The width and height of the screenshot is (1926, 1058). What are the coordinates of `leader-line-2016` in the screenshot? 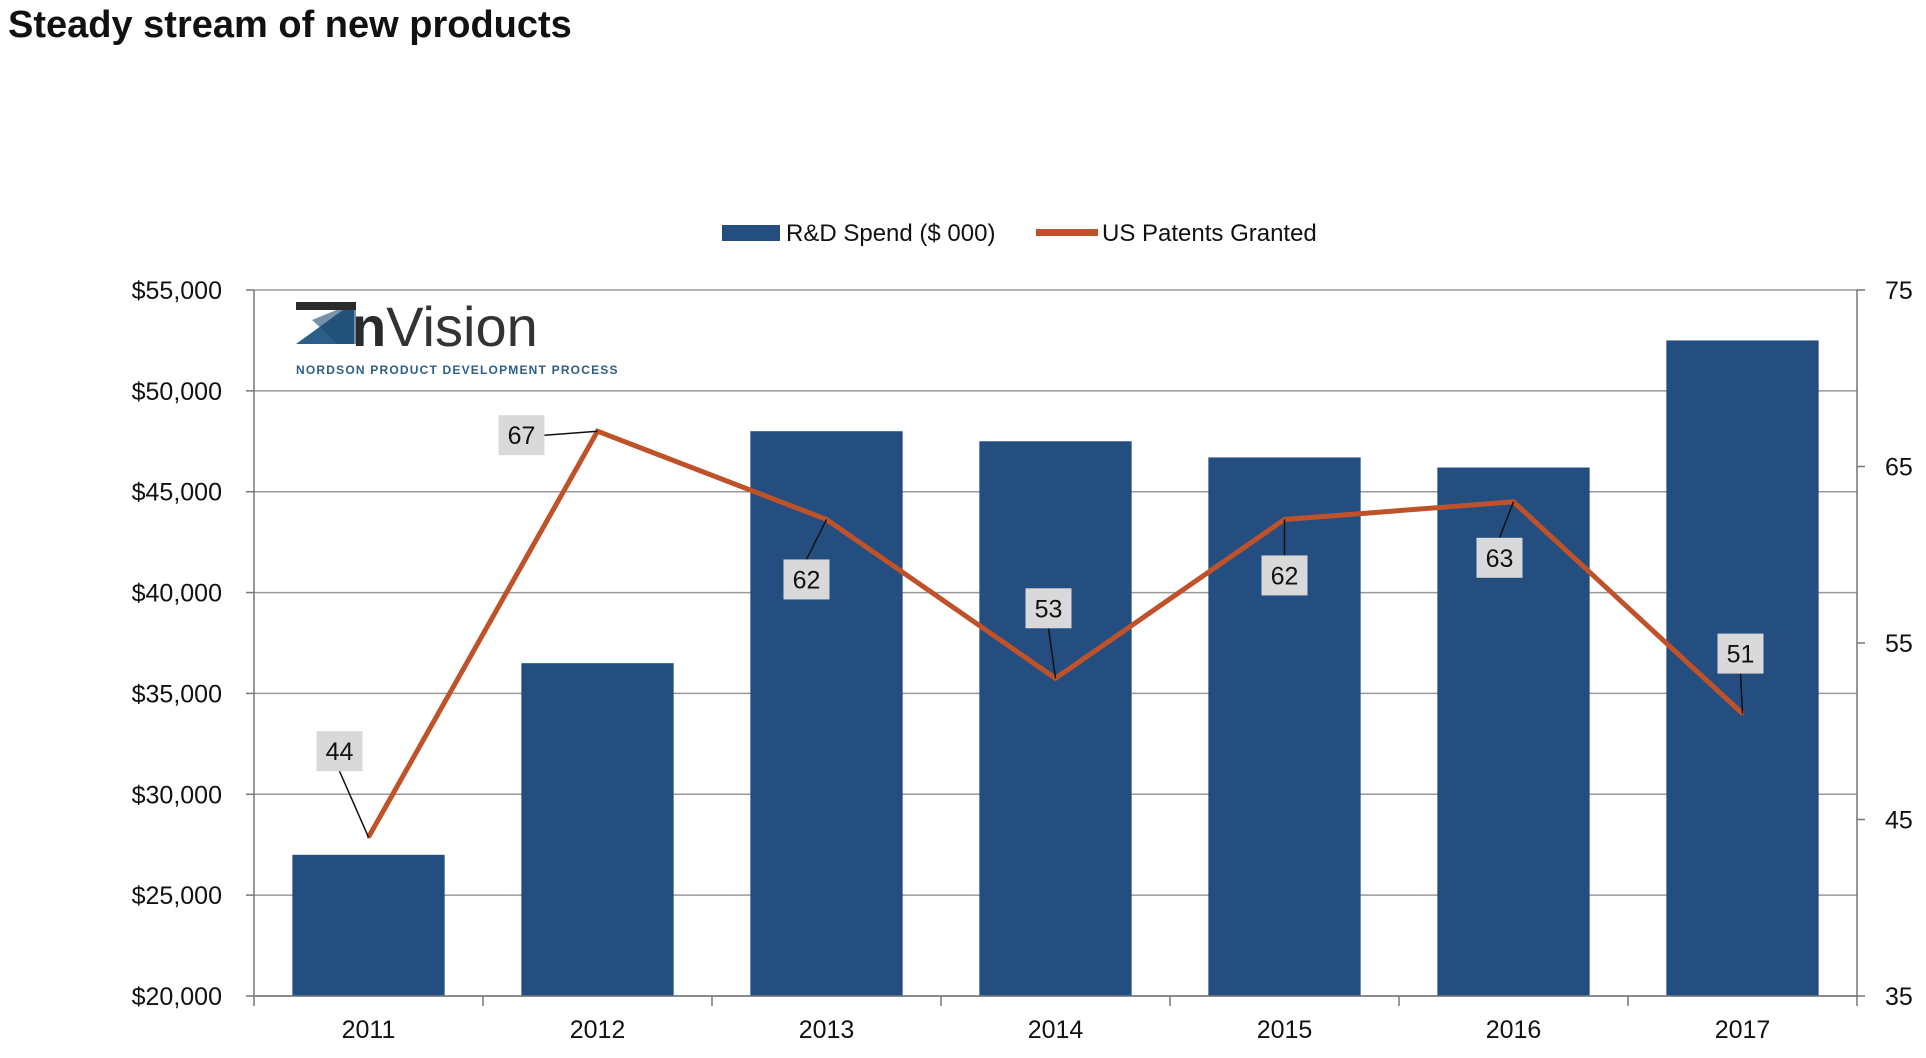 It's located at (1506, 520).